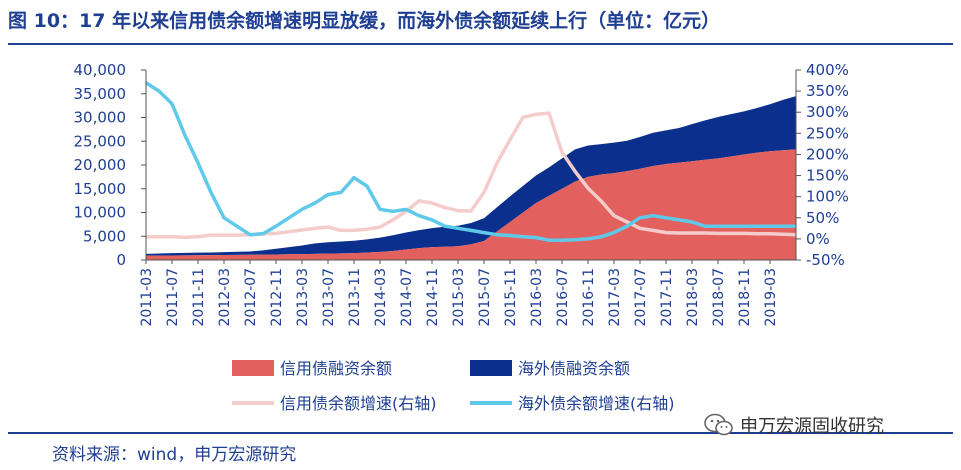 The image size is (961, 470). What do you see at coordinates (589, 297) in the screenshot?
I see `x-tick-label: 2016-11` at bounding box center [589, 297].